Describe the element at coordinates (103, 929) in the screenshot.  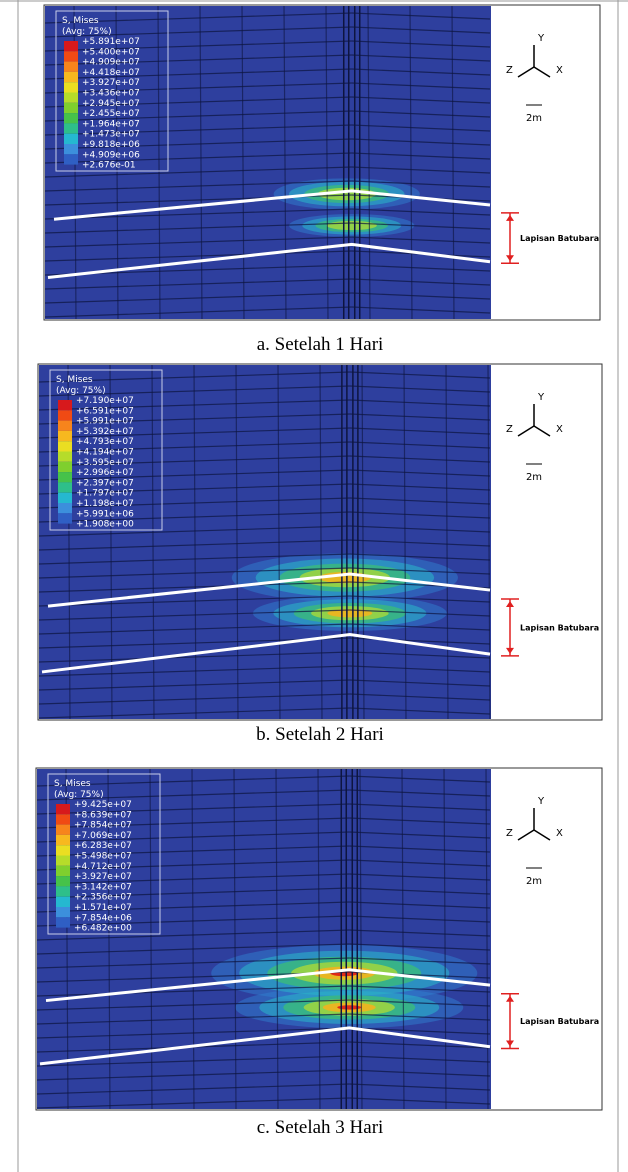
I see `legend-label: +6.482e+00` at that location.